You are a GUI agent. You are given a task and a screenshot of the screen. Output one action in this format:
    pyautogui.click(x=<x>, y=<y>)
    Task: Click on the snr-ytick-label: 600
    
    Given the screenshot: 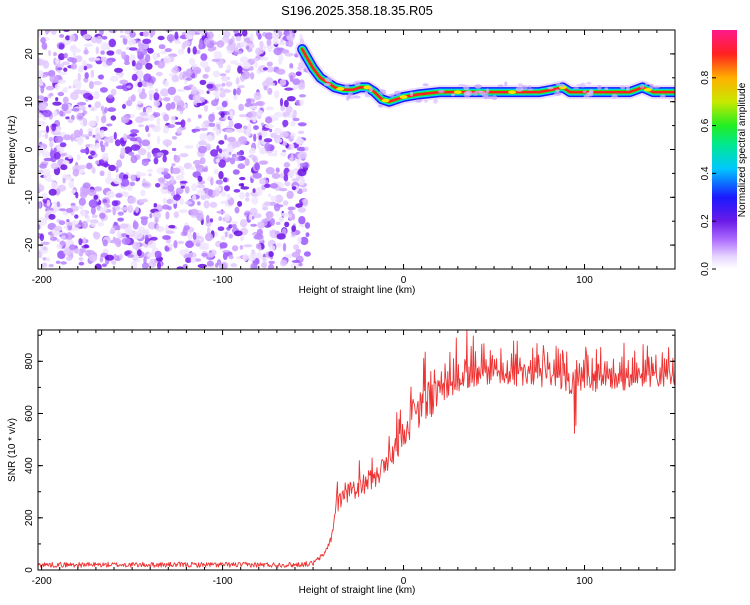 What is the action you would take?
    pyautogui.click(x=29, y=413)
    